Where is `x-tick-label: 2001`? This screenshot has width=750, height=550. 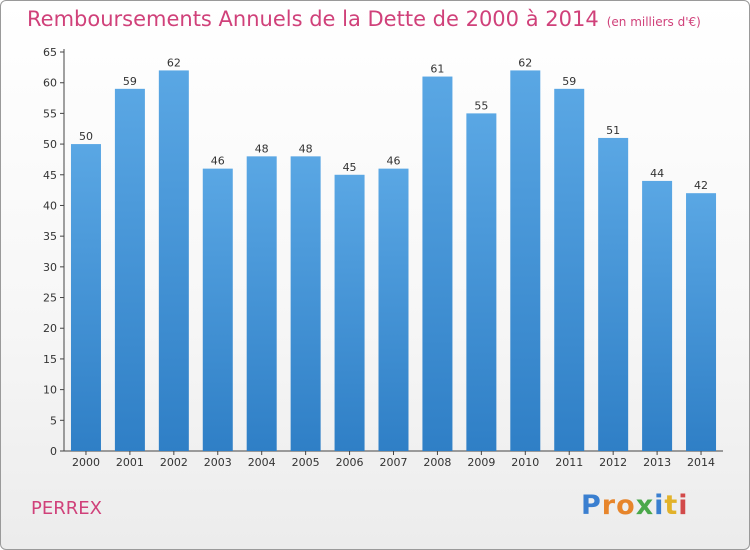
x-tick-label: 2001 is located at coordinates (130, 462).